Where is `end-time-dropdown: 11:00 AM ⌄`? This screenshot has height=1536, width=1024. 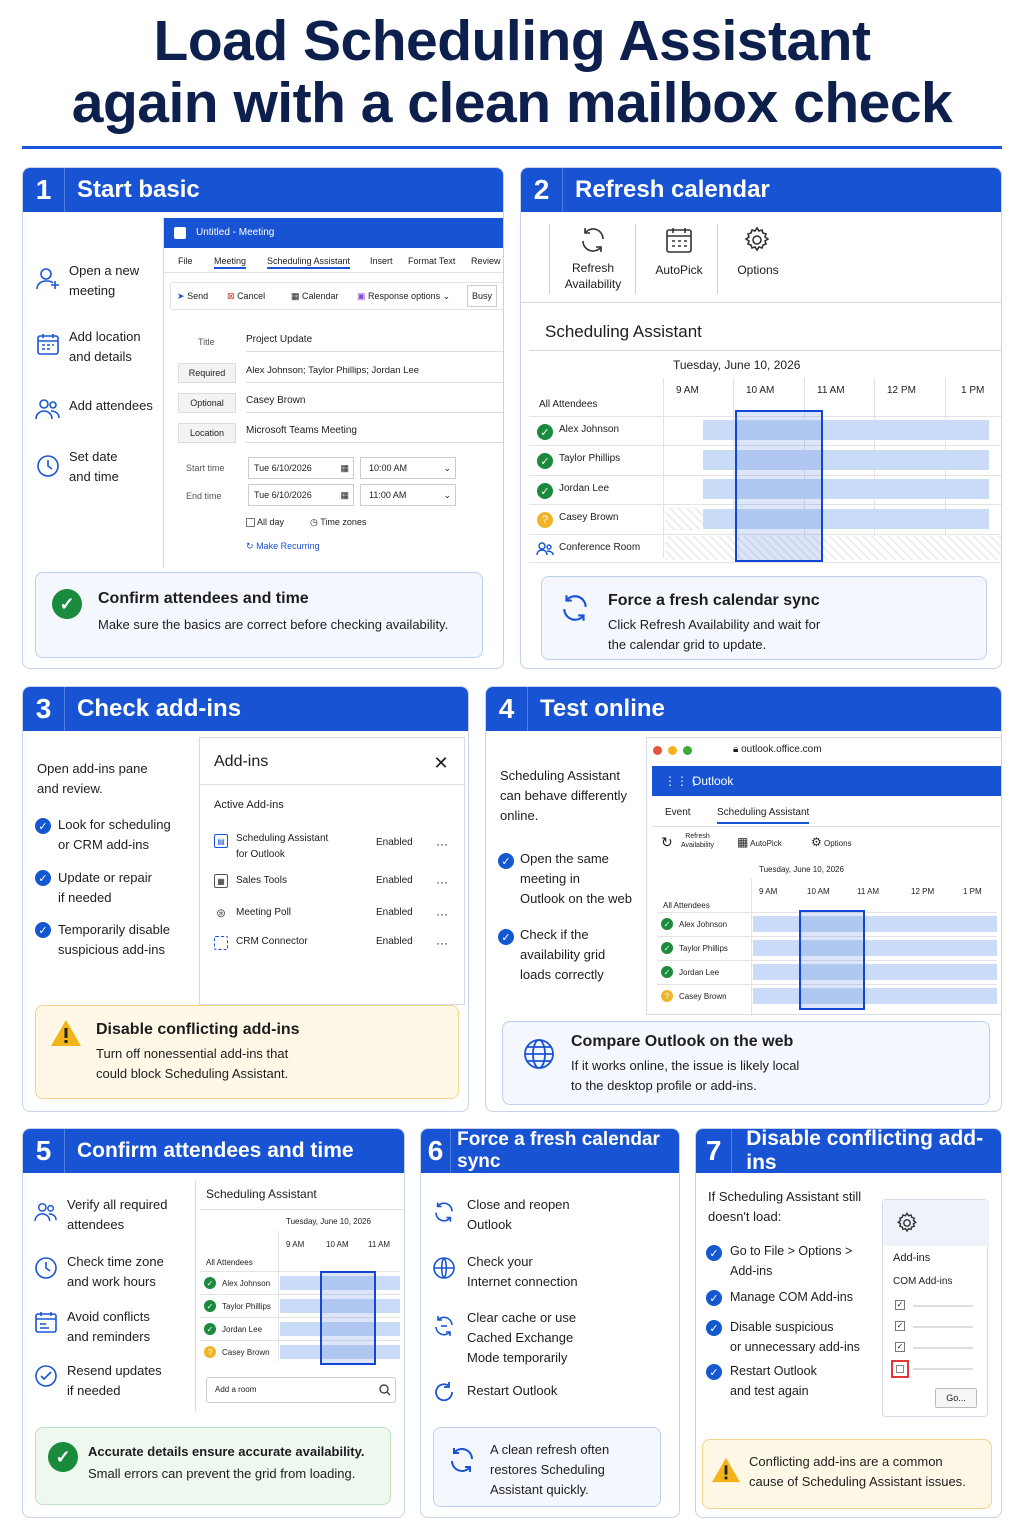
end-time-dropdown: 11:00 AM ⌄ is located at coordinates (408, 495).